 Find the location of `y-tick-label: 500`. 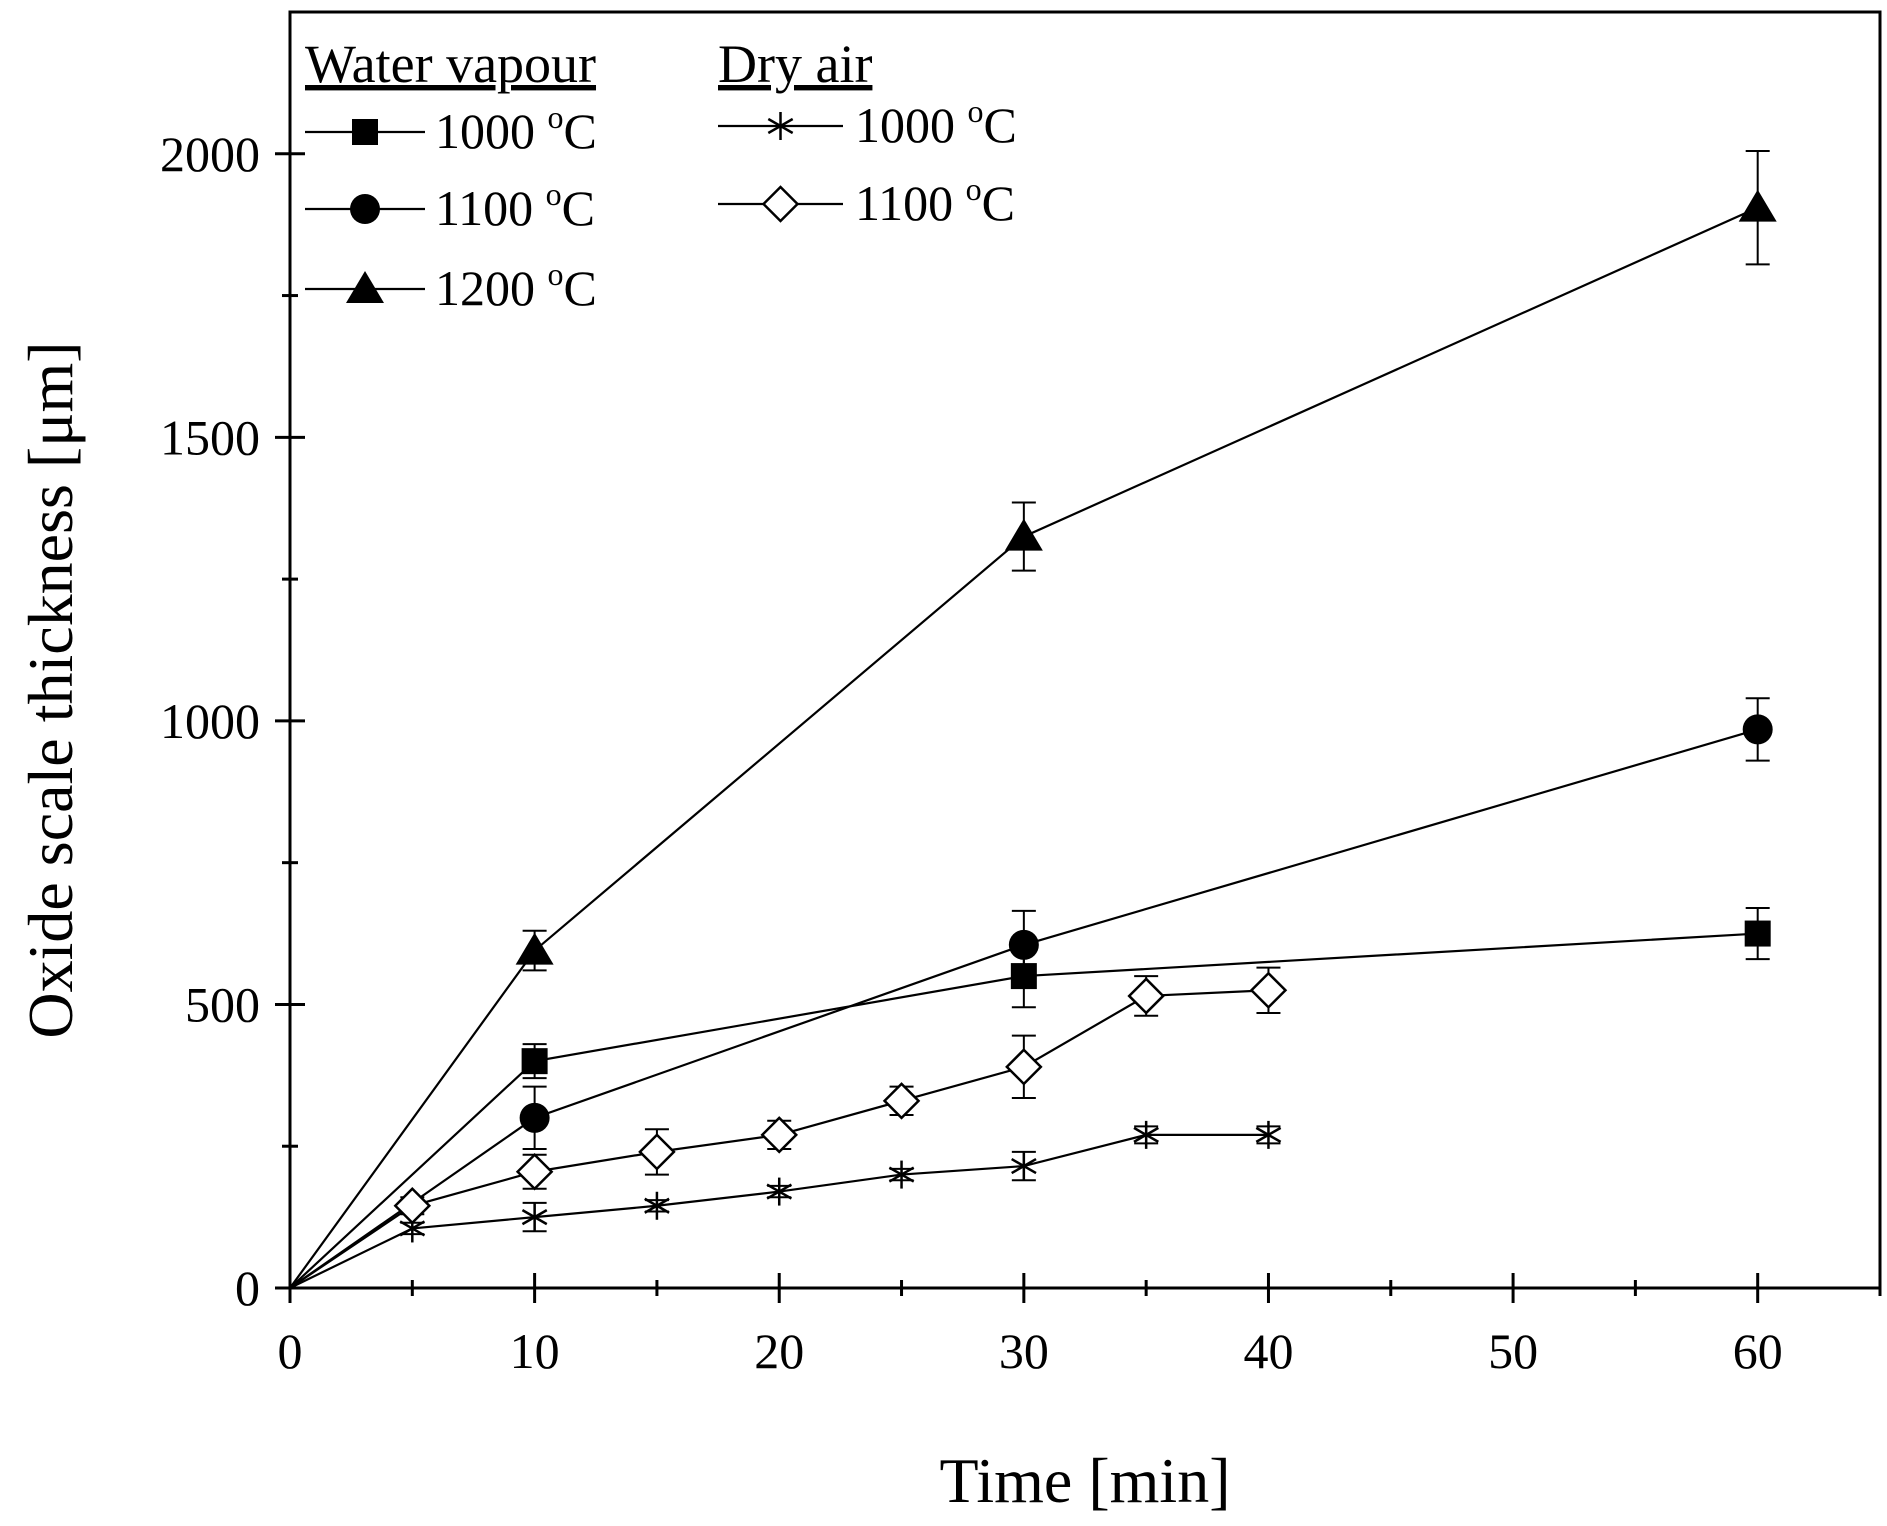

y-tick-label: 500 is located at coordinates (222, 1004).